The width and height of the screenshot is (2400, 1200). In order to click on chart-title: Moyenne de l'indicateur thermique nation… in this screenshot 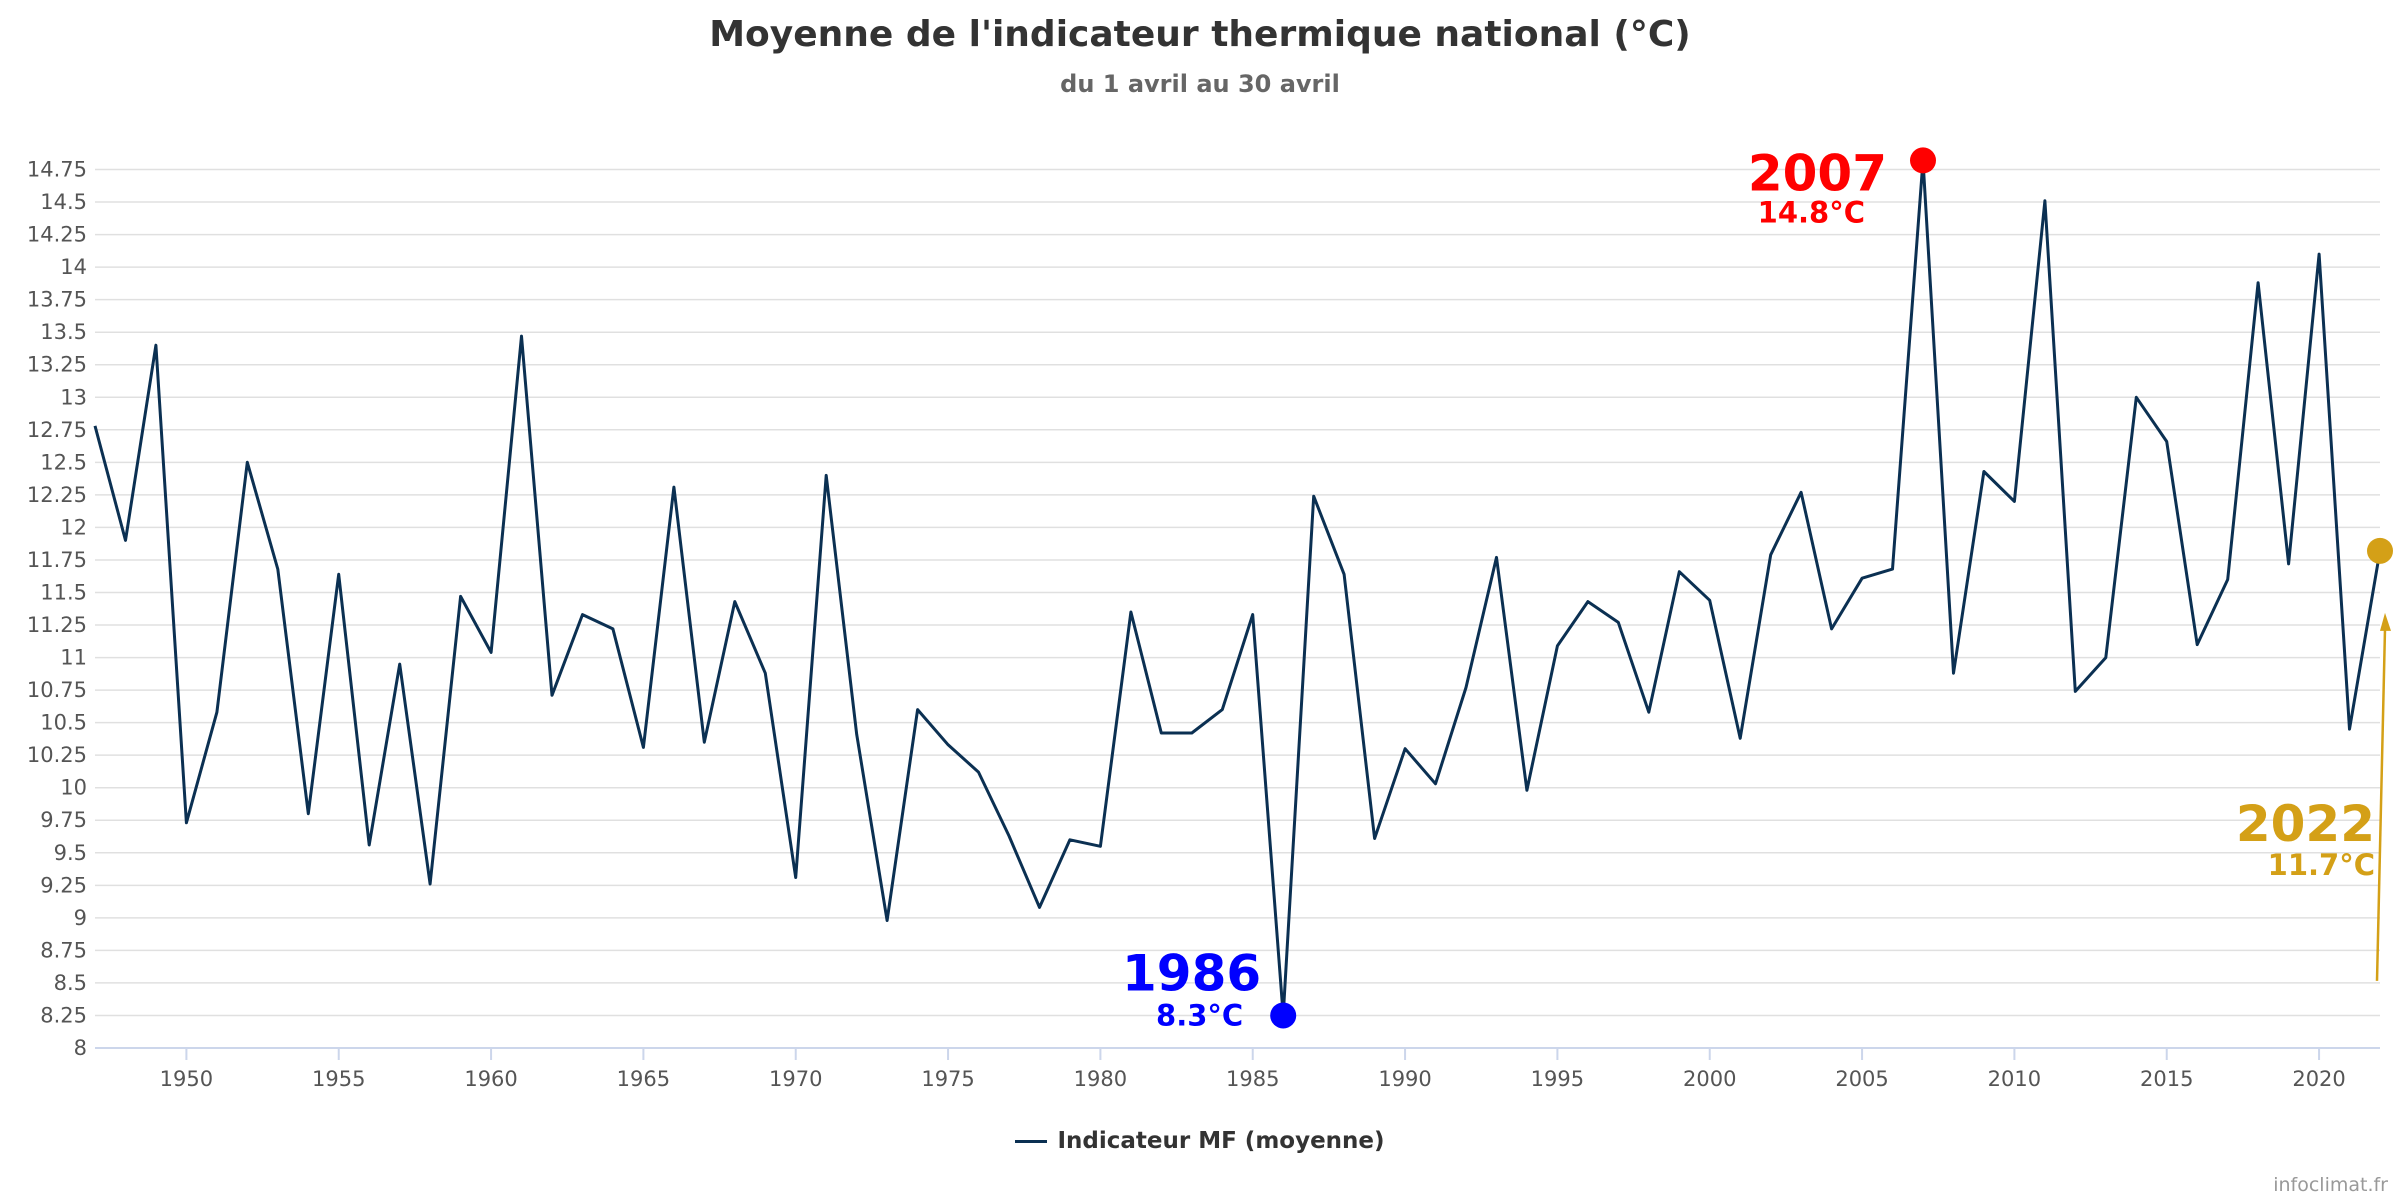, I will do `click(1200, 34)`.